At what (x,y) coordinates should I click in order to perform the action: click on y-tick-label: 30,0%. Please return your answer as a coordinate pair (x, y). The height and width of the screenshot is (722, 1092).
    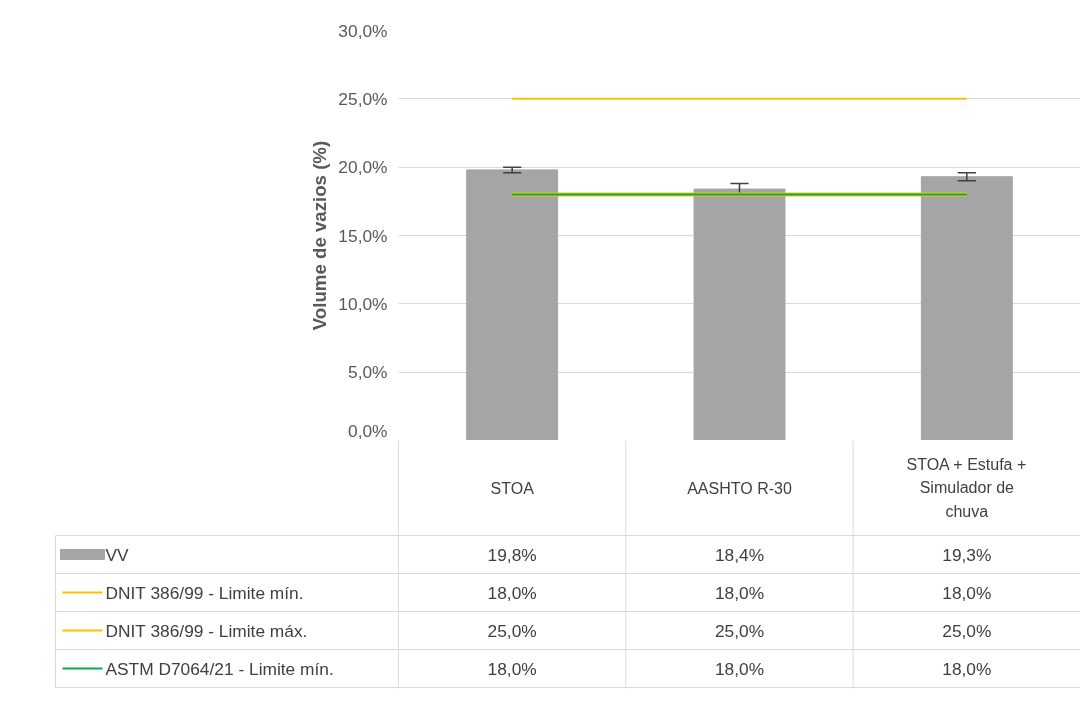
    Looking at the image, I should click on (363, 30).